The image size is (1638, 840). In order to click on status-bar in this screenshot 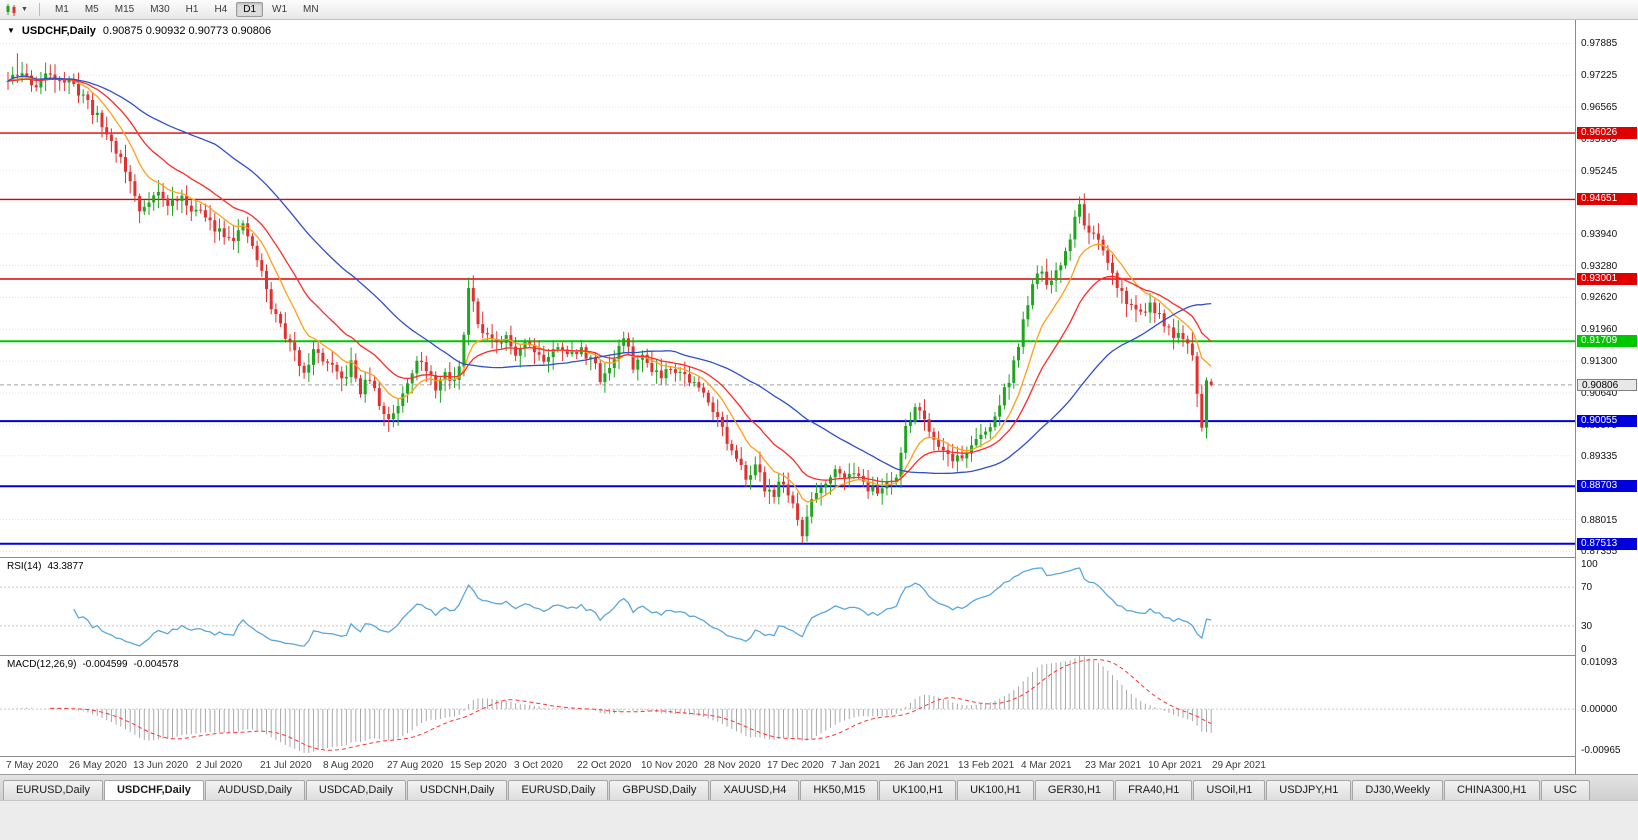, I will do `click(819, 820)`.